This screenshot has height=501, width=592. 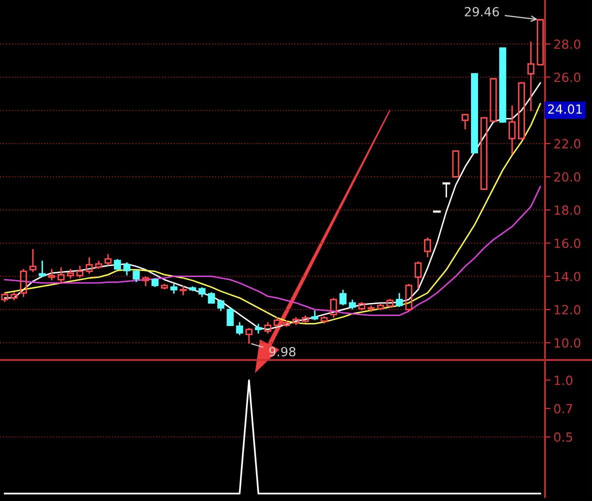 I want to click on annotation: 24.01, so click(x=565, y=109).